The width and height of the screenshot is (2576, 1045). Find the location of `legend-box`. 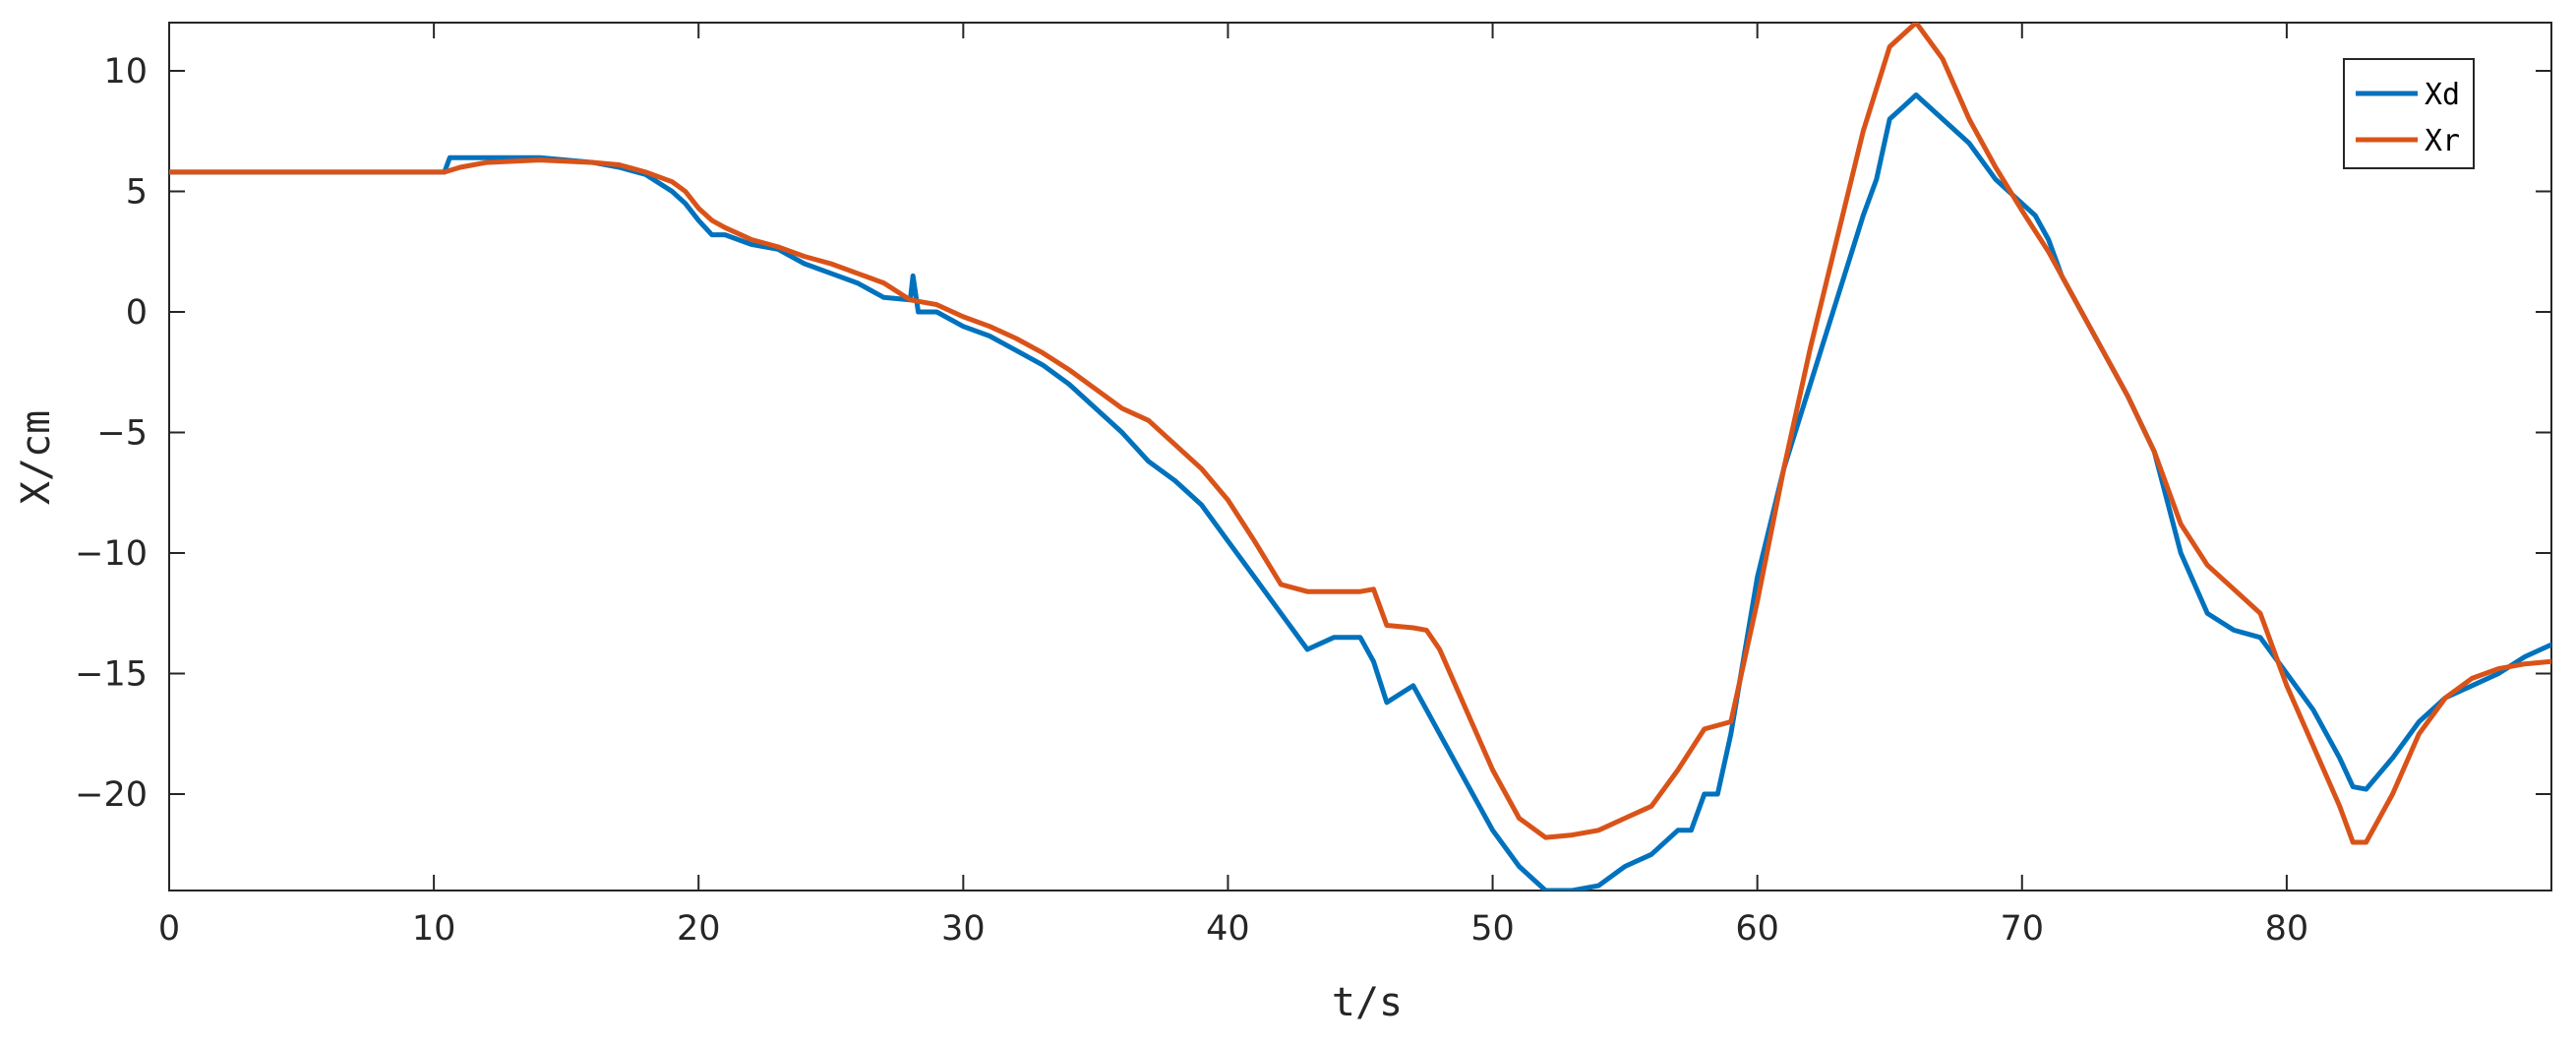

legend-box is located at coordinates (2409, 113).